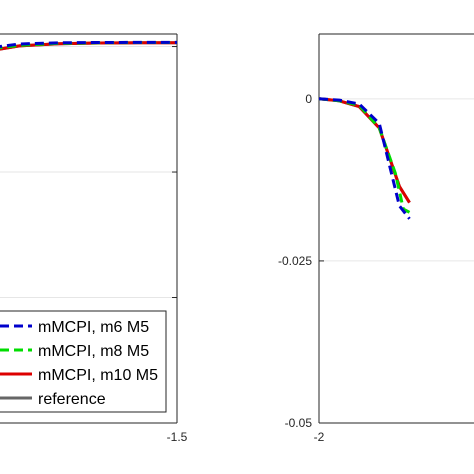  I want to click on legend-box, so click(83, 361).